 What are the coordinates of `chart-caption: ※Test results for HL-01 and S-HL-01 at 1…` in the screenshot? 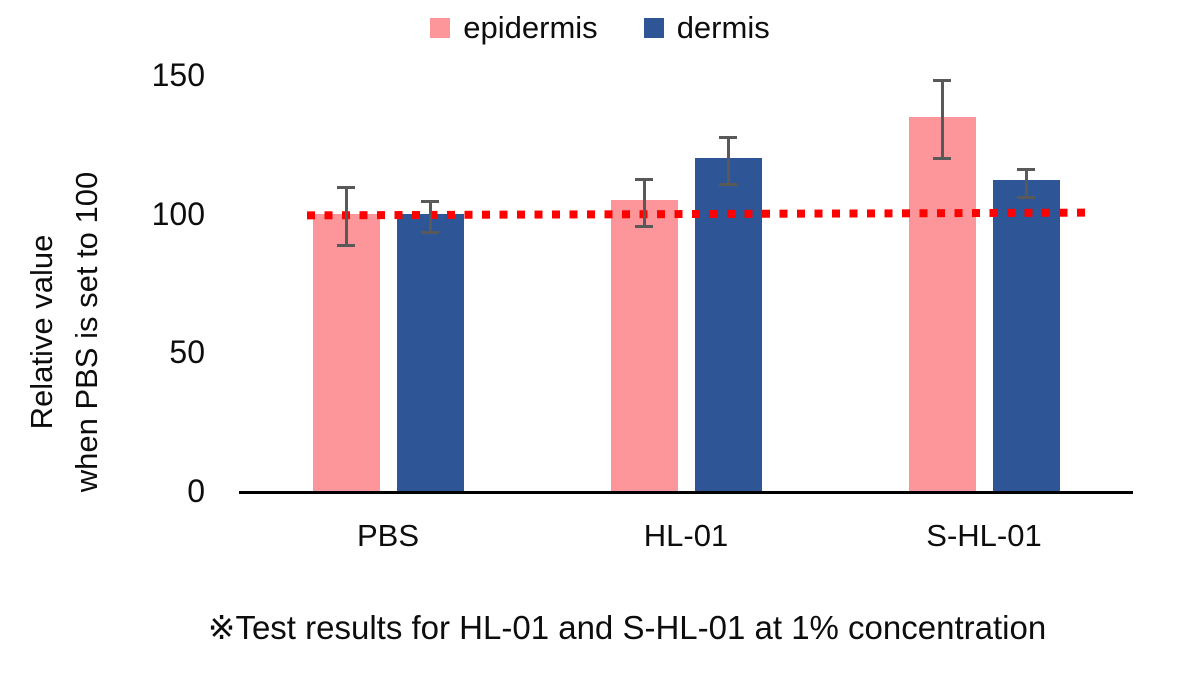 It's located at (627, 627).